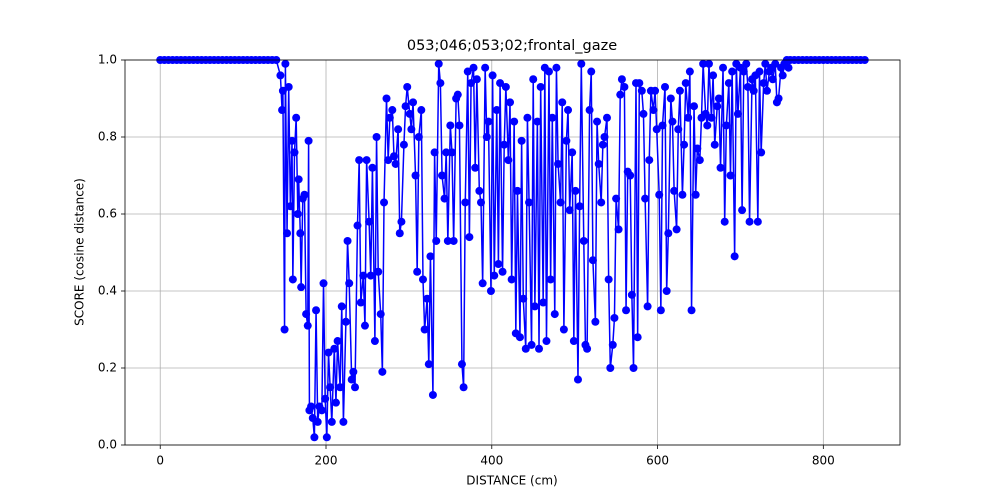 This screenshot has width=1000, height=500. What do you see at coordinates (657, 461) in the screenshot?
I see `x-tick-label: 600` at bounding box center [657, 461].